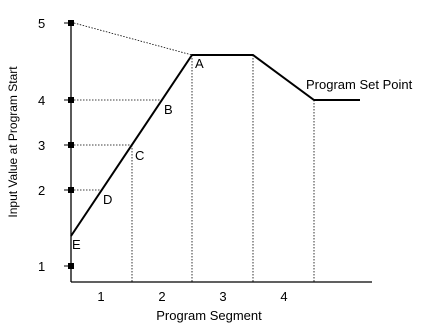  What do you see at coordinates (41, 23) in the screenshot?
I see `y-tick-label-5: 5` at bounding box center [41, 23].